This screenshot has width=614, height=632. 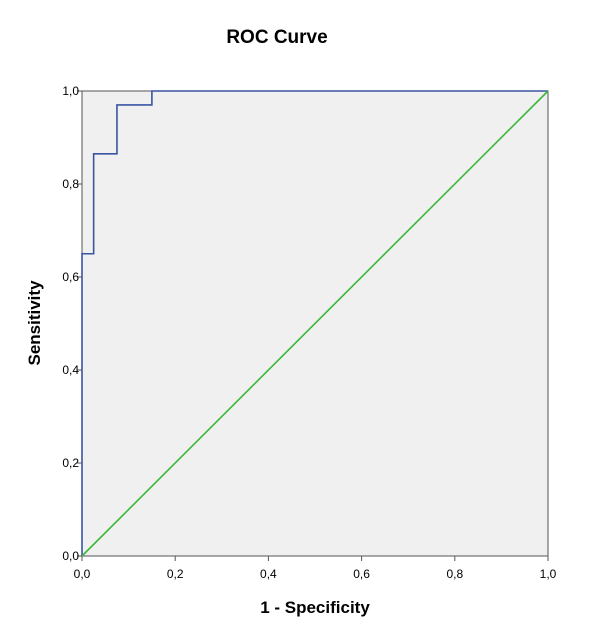 What do you see at coordinates (175, 574) in the screenshot?
I see `x-tick-label: 0,2` at bounding box center [175, 574].